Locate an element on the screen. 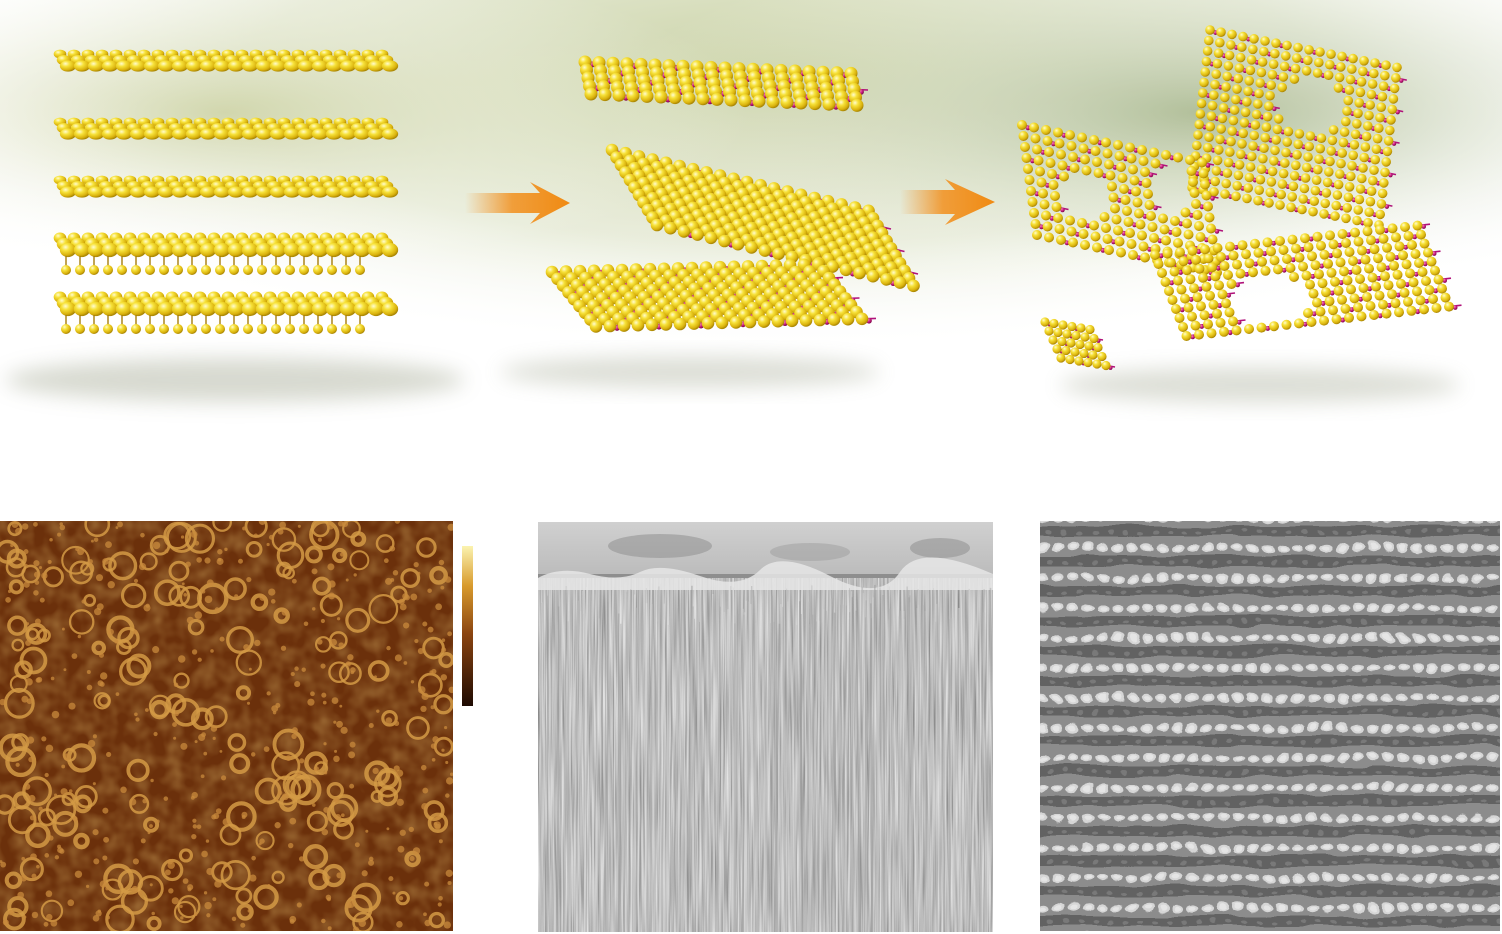 The width and height of the screenshot is (1502, 934). holey-sheet-top is located at coordinates (1297, 127).